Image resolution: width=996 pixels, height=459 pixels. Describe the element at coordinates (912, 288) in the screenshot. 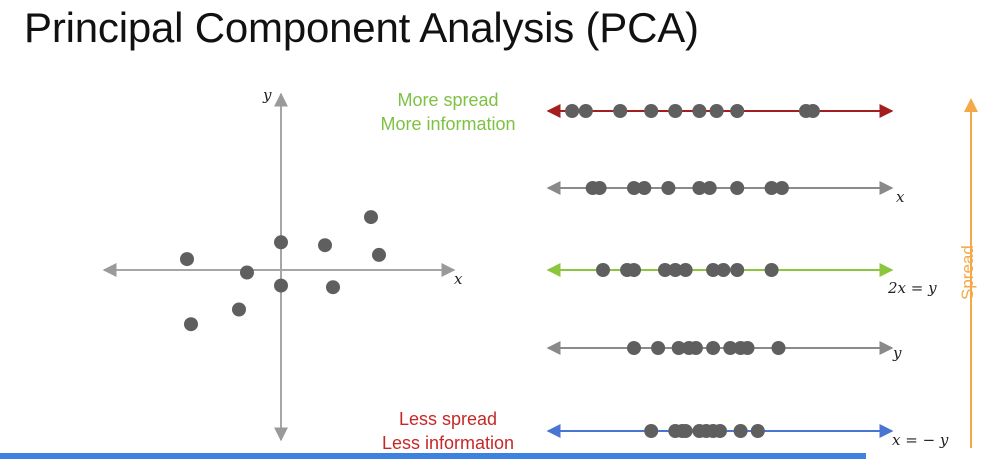

I see `projection-label: 2x = y` at that location.